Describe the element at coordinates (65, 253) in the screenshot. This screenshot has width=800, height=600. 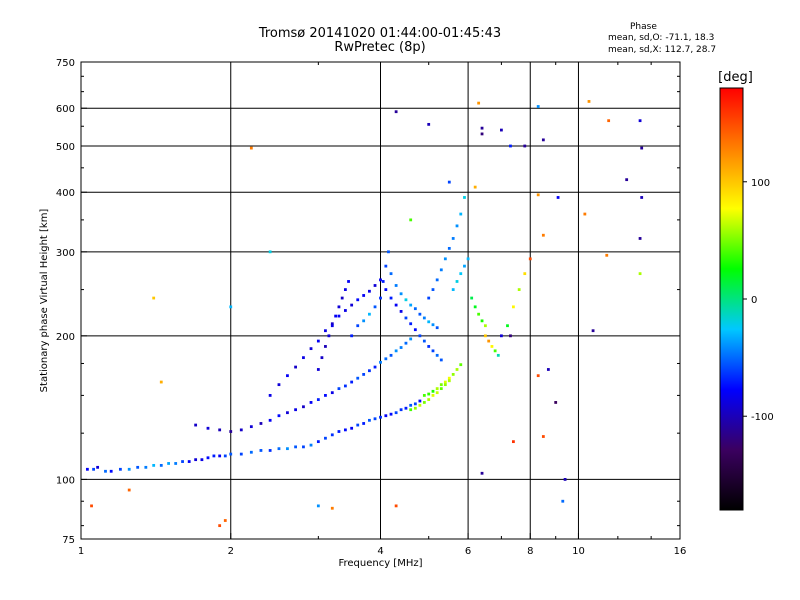
I see `y-tick-label: 300` at that location.